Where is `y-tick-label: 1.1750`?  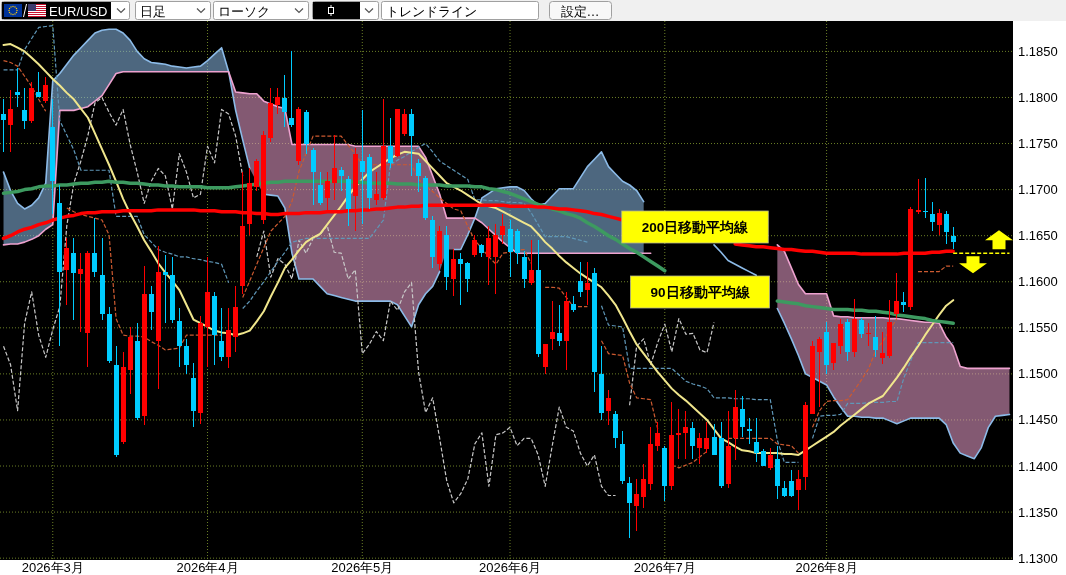 y-tick-label: 1.1750 is located at coordinates (1038, 144).